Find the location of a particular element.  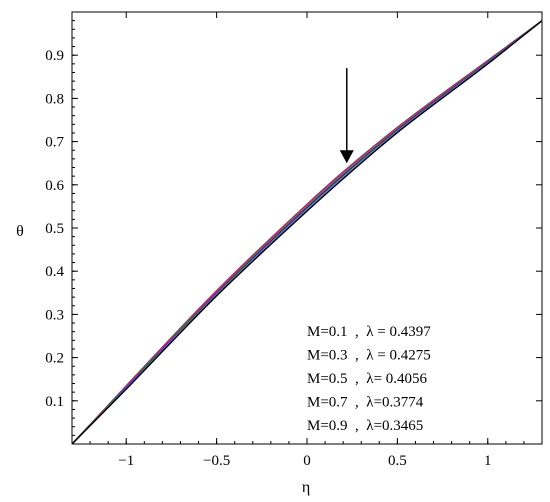

legend-entry-3: M=0.5 , λ= 0.4056 is located at coordinates (367, 379).